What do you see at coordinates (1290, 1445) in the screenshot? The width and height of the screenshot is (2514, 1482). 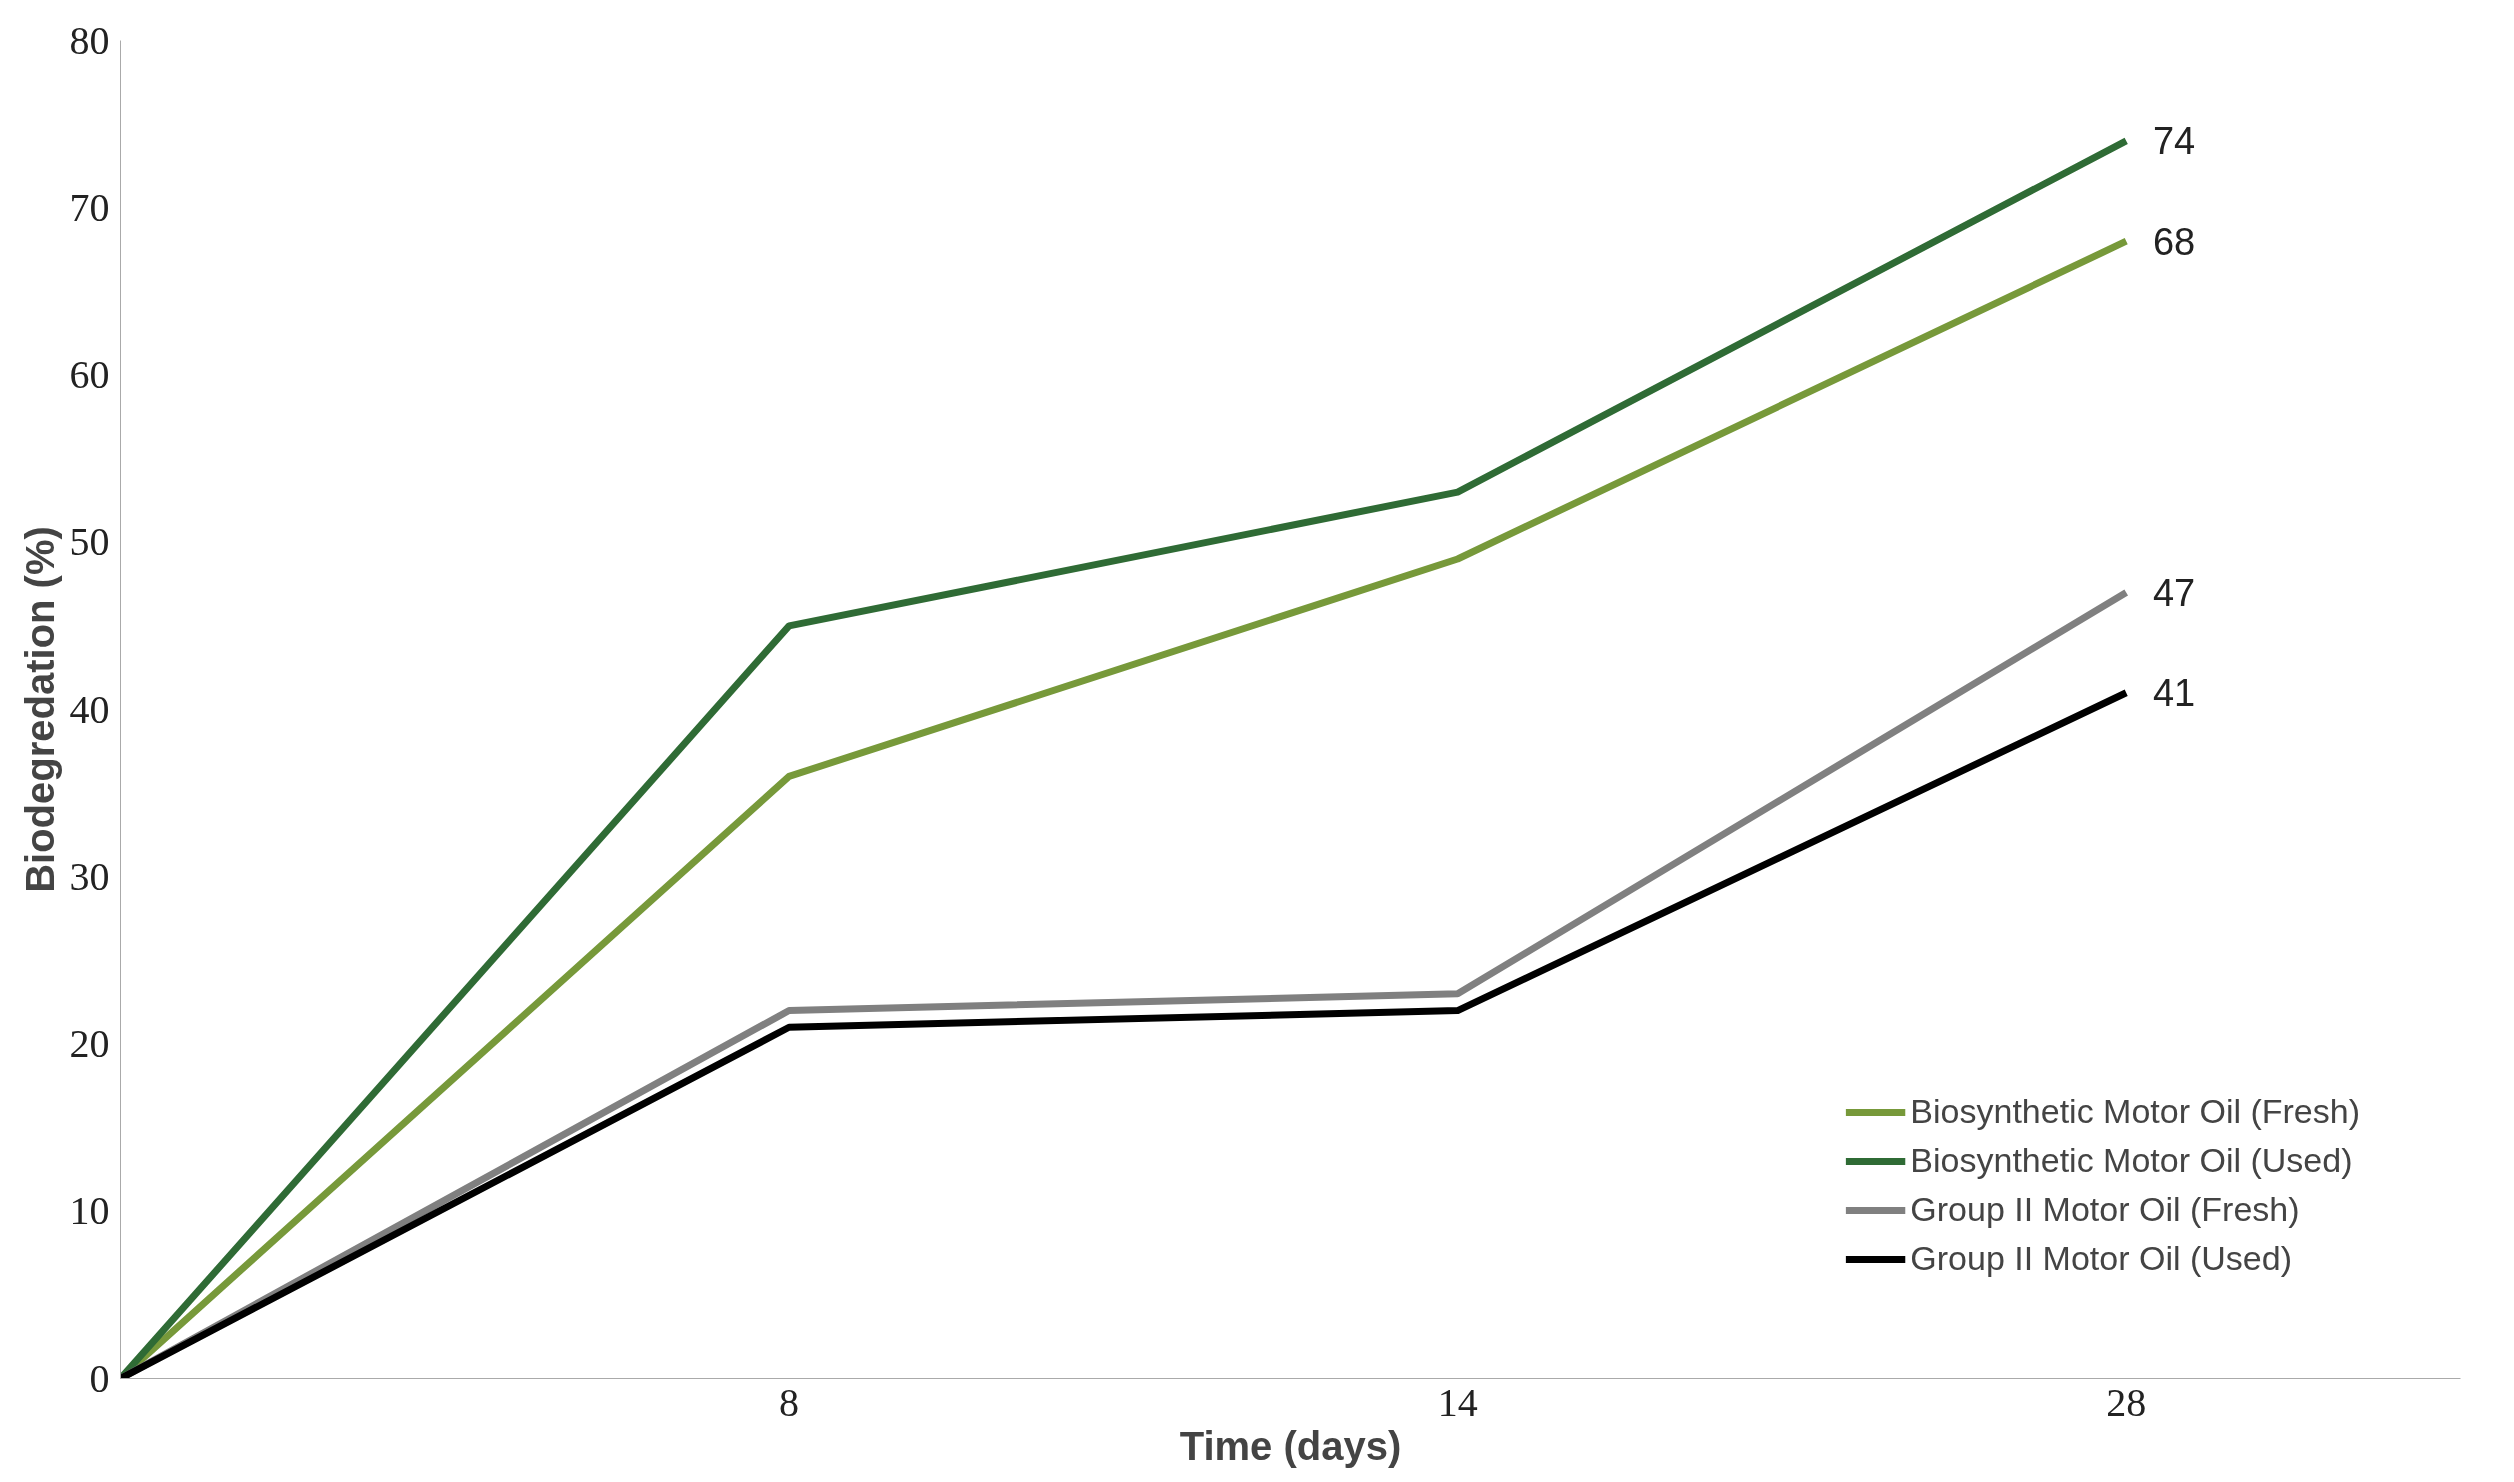 I see `x-axis-title: Time (days)` at bounding box center [1290, 1445].